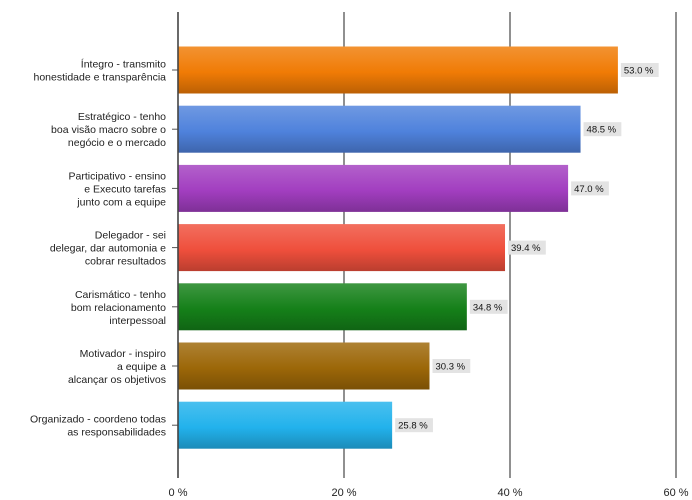 This screenshot has width=692, height=500. Describe the element at coordinates (117, 143) in the screenshot. I see `category-label-line: negócio e o mercado` at that location.